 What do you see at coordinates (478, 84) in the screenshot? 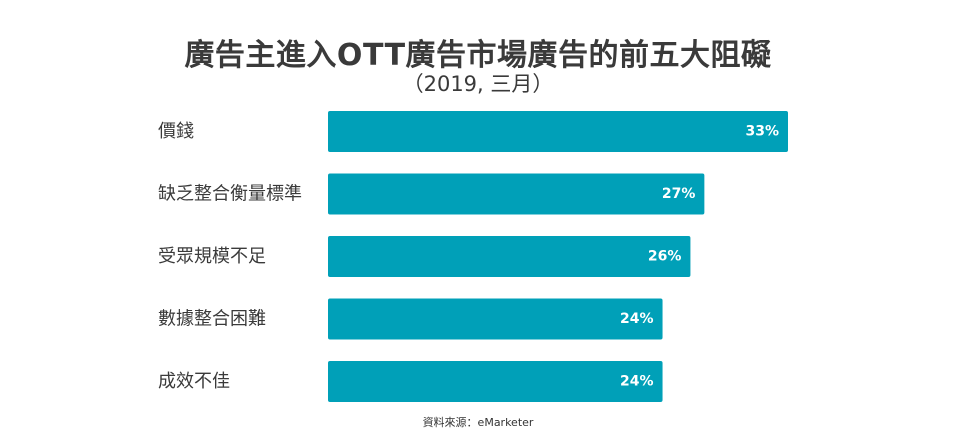
I see `chart-subtitle: （2019, 三月）` at bounding box center [478, 84].